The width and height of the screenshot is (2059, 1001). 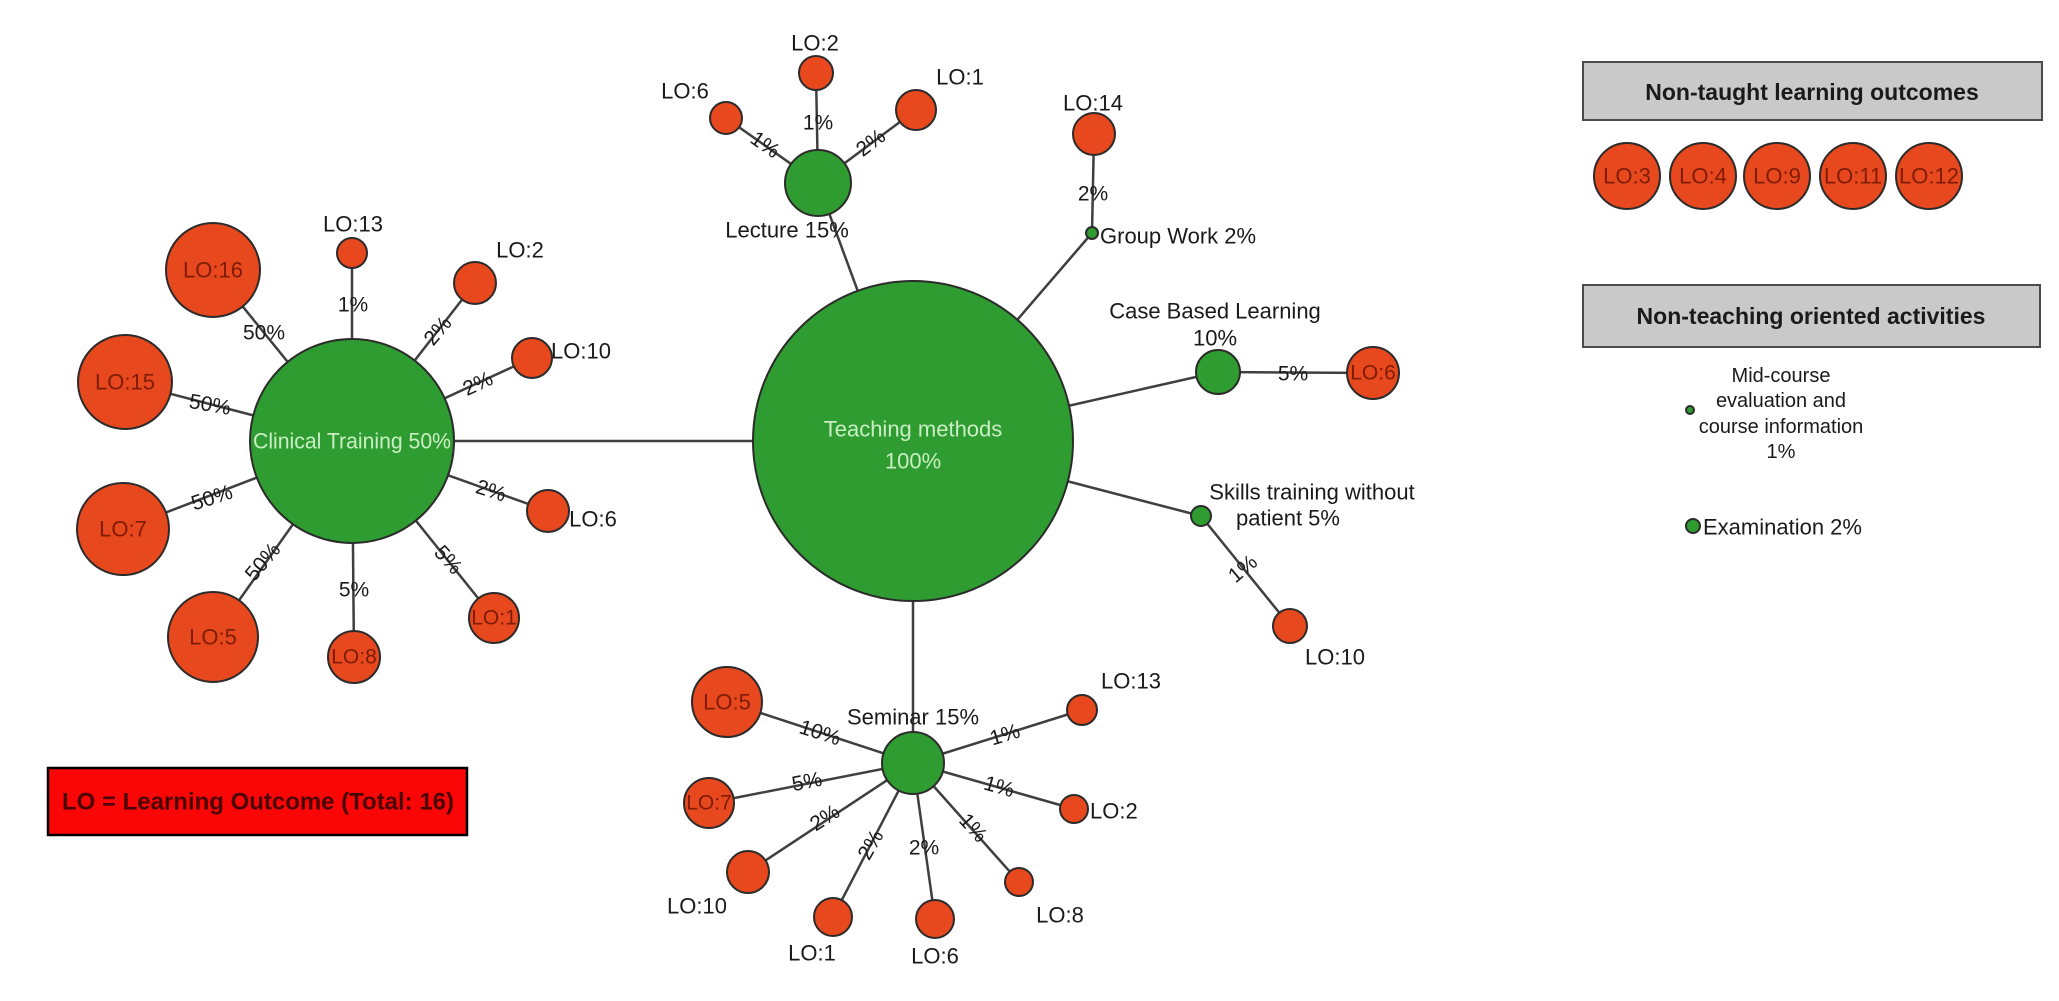 I want to click on lo-label: LO:4, so click(x=1703, y=176).